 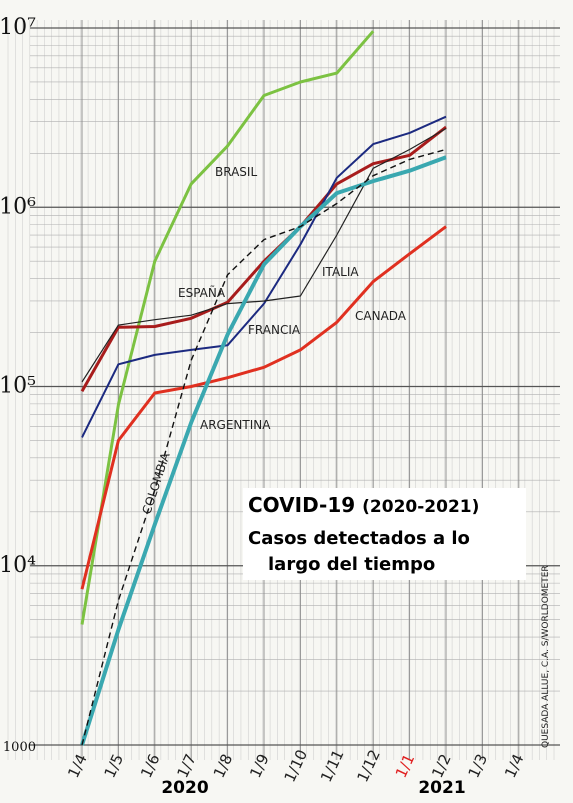 What do you see at coordinates (340, 272) in the screenshot?
I see `series-label: ITALIA` at bounding box center [340, 272].